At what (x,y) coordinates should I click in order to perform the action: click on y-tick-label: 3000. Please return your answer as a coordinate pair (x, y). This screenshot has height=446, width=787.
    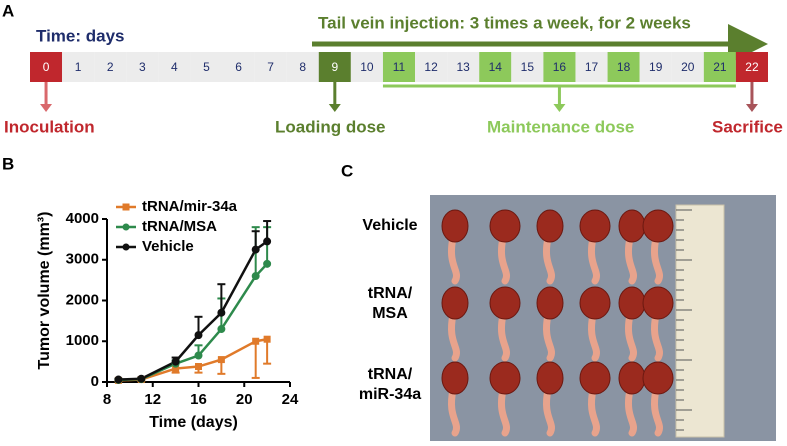
    Looking at the image, I should click on (82, 259).